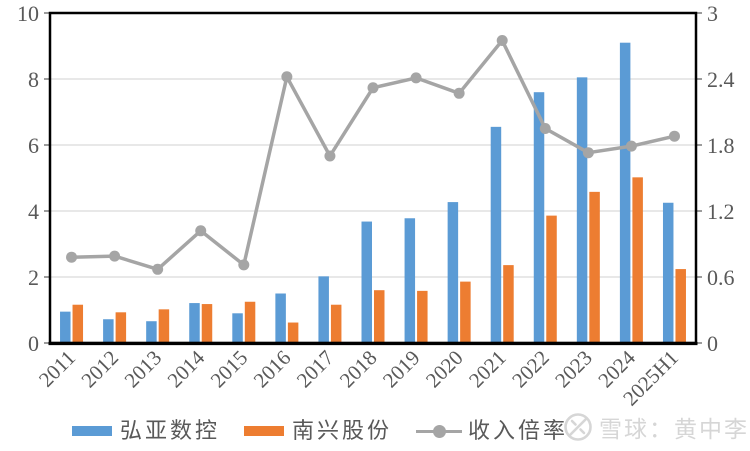 Image resolution: width=750 pixels, height=451 pixels. What do you see at coordinates (712, 343) in the screenshot?
I see `right-axis-label: 0` at bounding box center [712, 343].